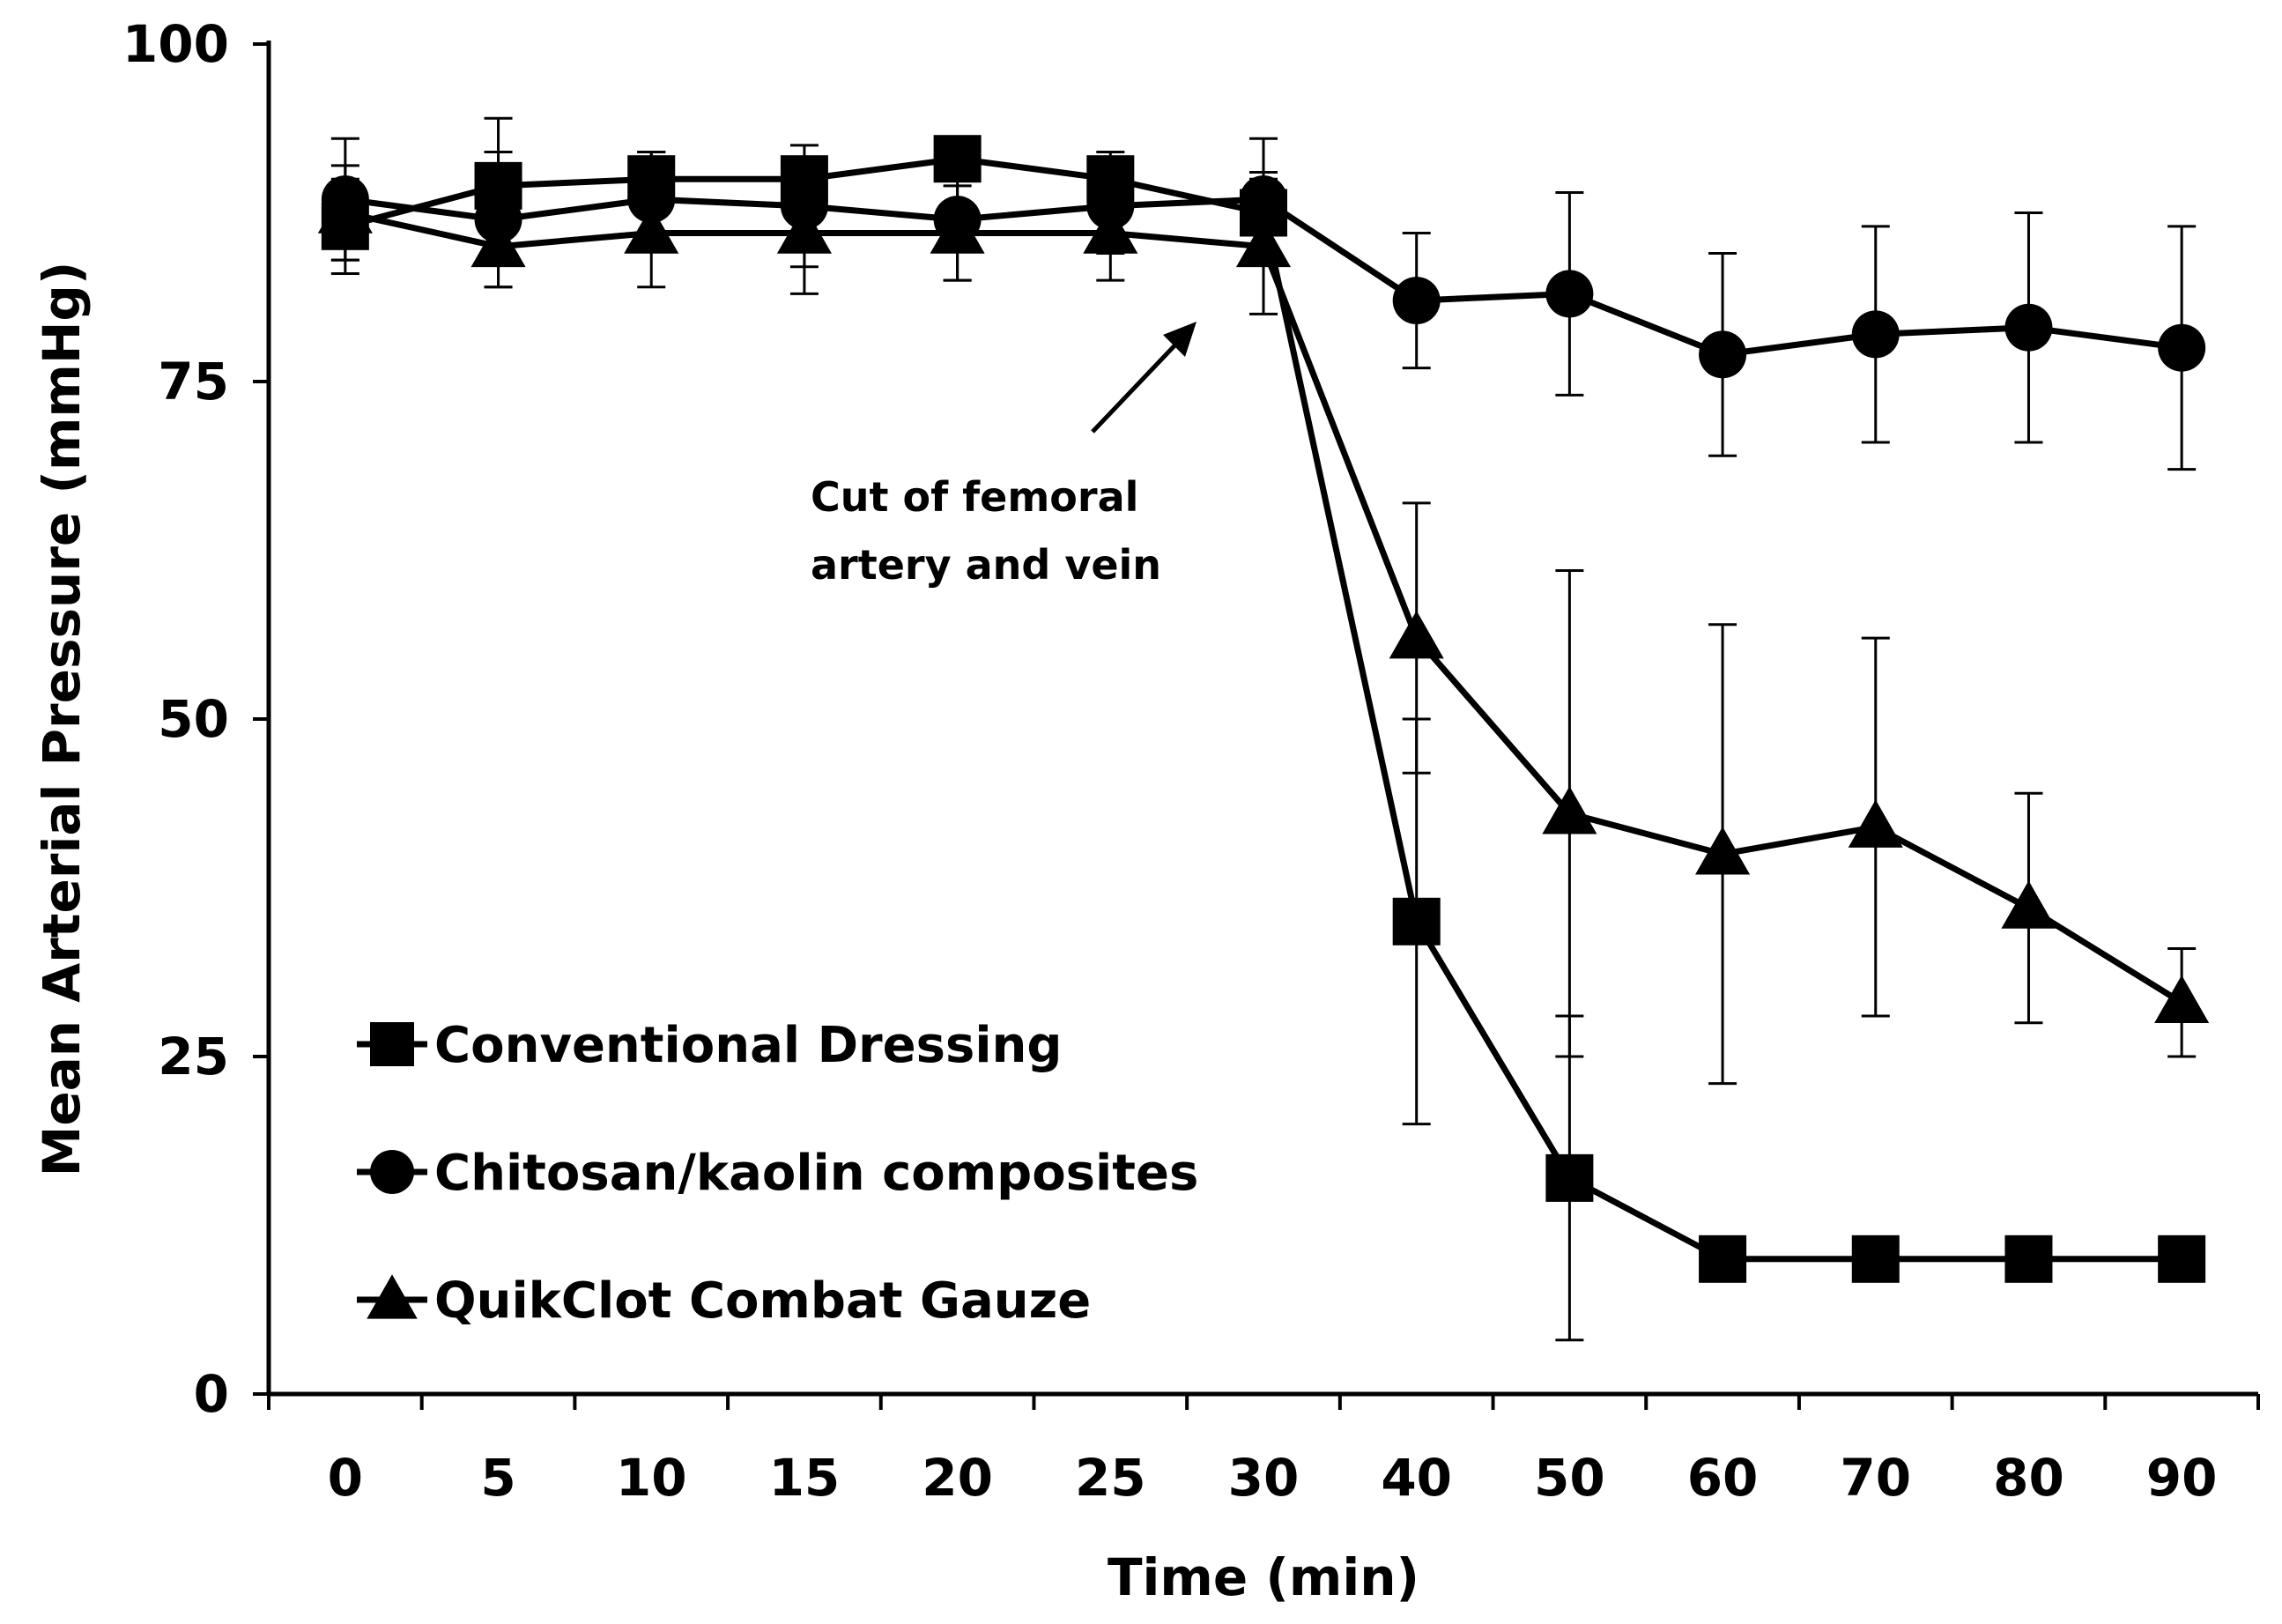  Describe the element at coordinates (193, 719) in the screenshot. I see `y-tick-label: 50` at that location.